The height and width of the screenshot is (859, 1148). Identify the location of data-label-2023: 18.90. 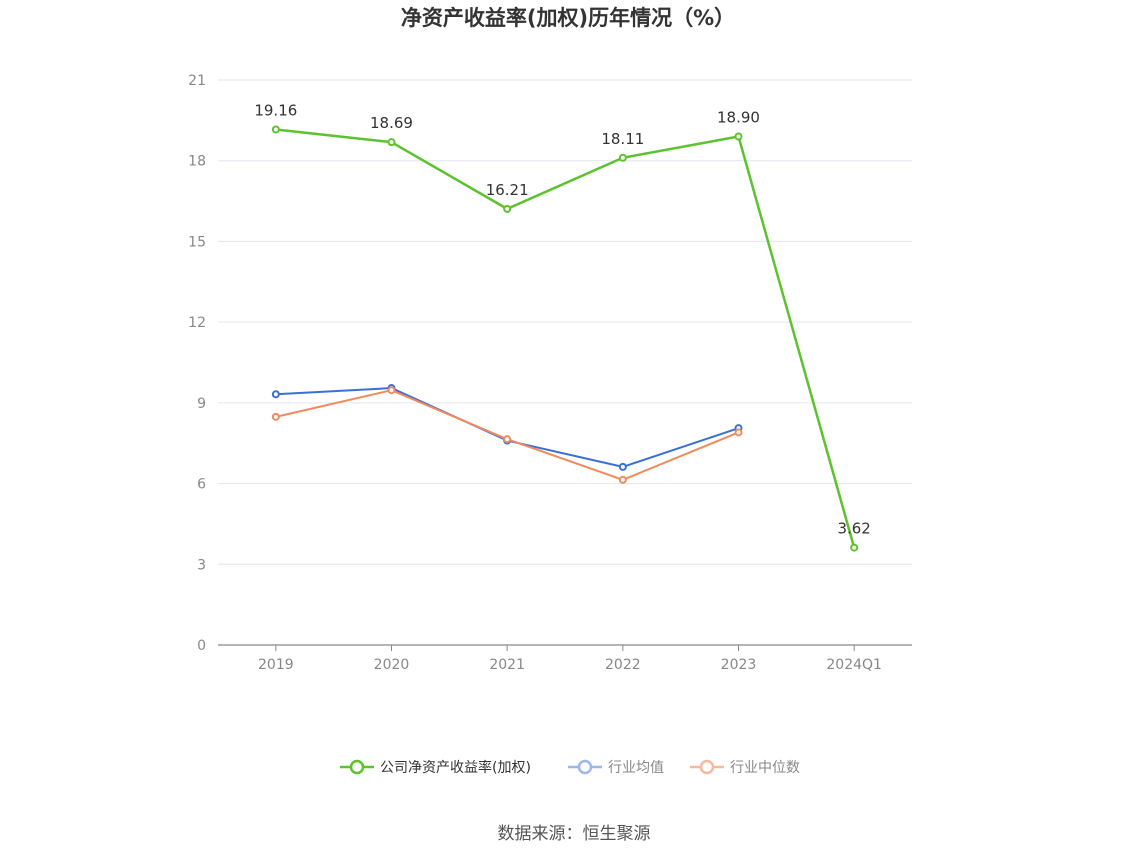
(738, 118).